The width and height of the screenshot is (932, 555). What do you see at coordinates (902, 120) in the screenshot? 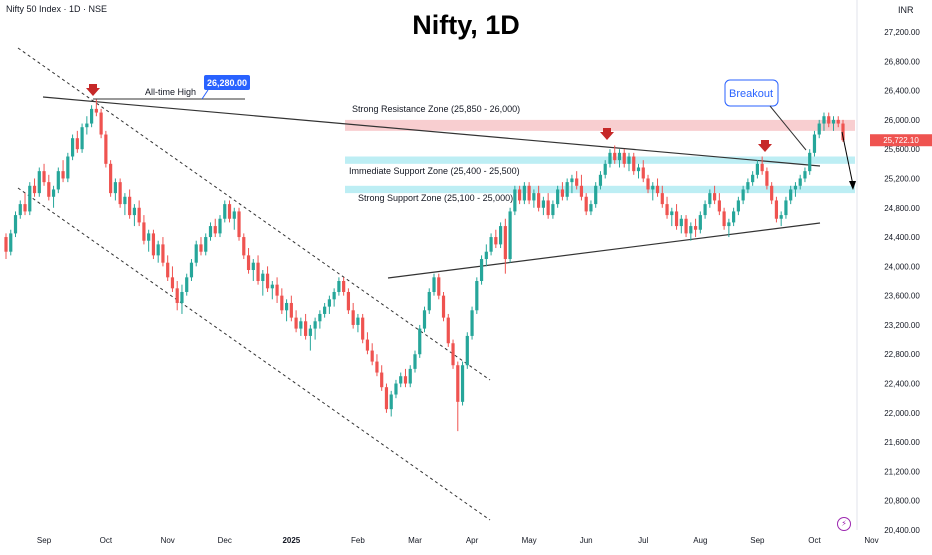
I see `y-tick-label: 26,000.00` at bounding box center [902, 120].